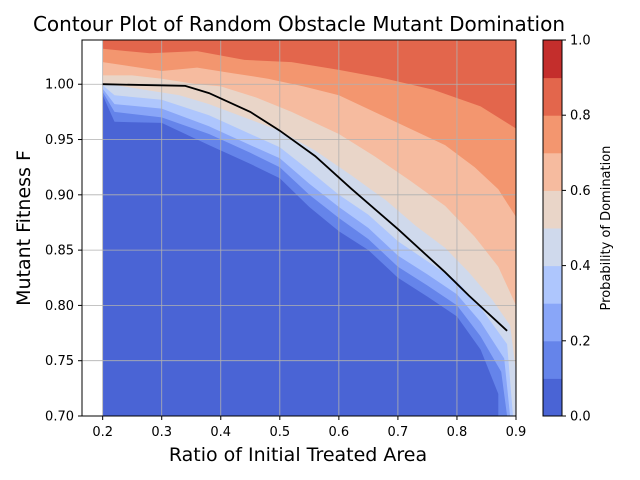  I want to click on colorbar-tick-label: 0.0, so click(580, 417).